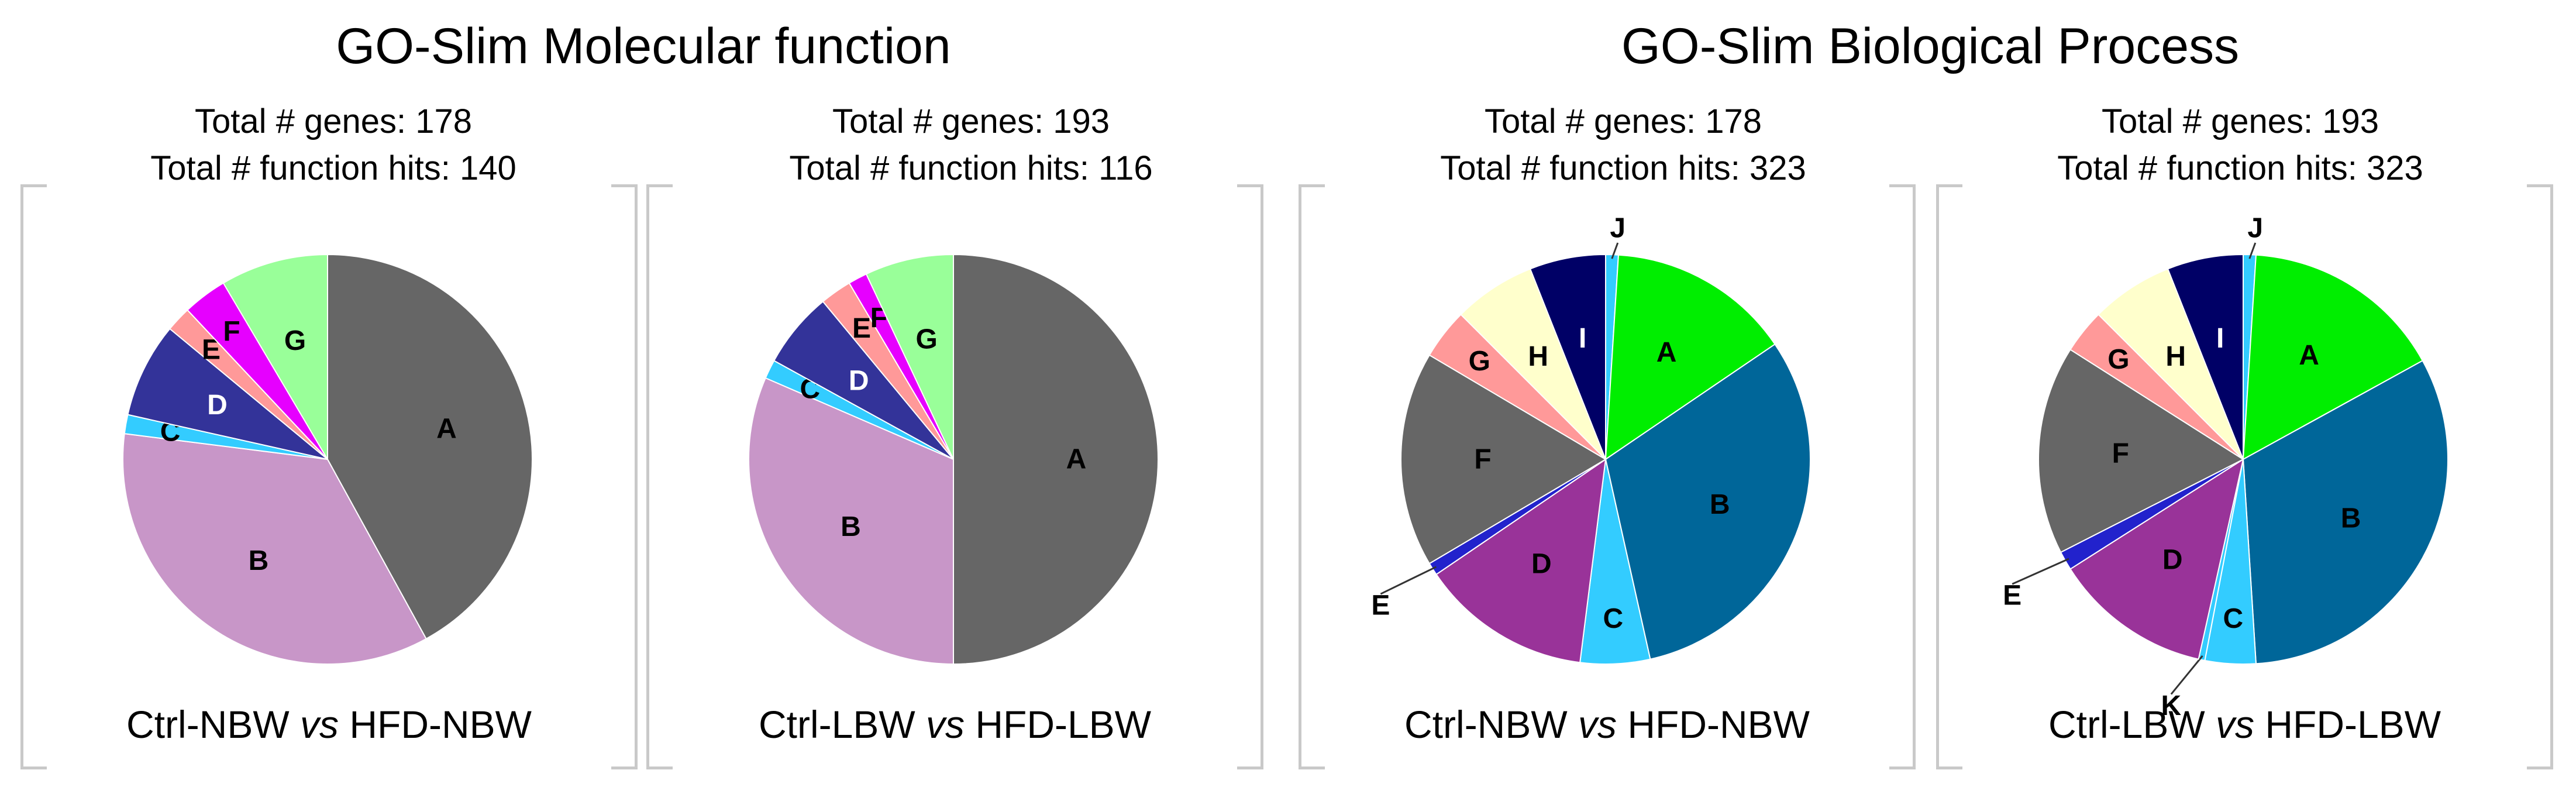 The image size is (2576, 794). Describe the element at coordinates (2171, 706) in the screenshot. I see `pie-label-k: K` at that location.